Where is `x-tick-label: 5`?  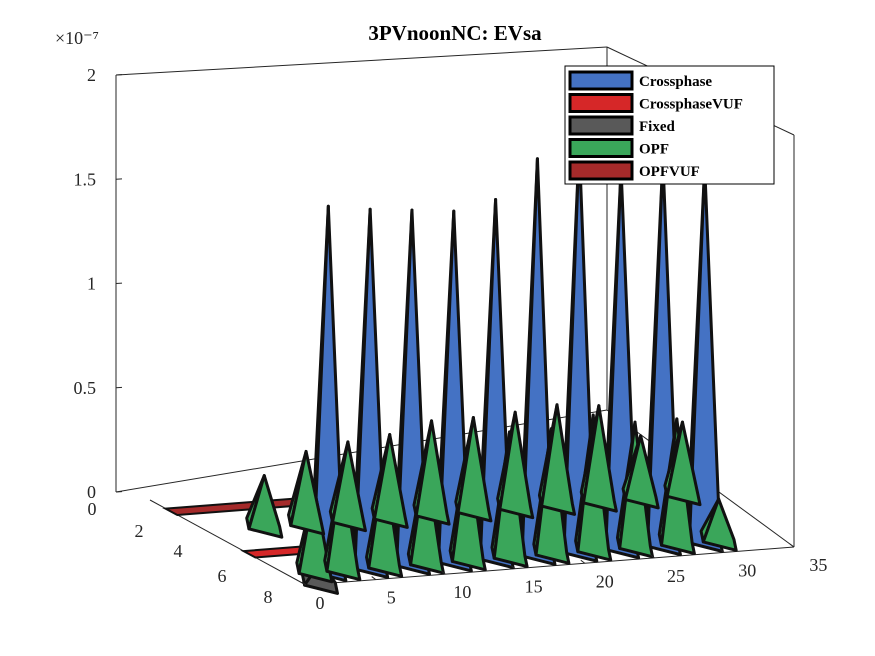
x-tick-label: 5 is located at coordinates (391, 598).